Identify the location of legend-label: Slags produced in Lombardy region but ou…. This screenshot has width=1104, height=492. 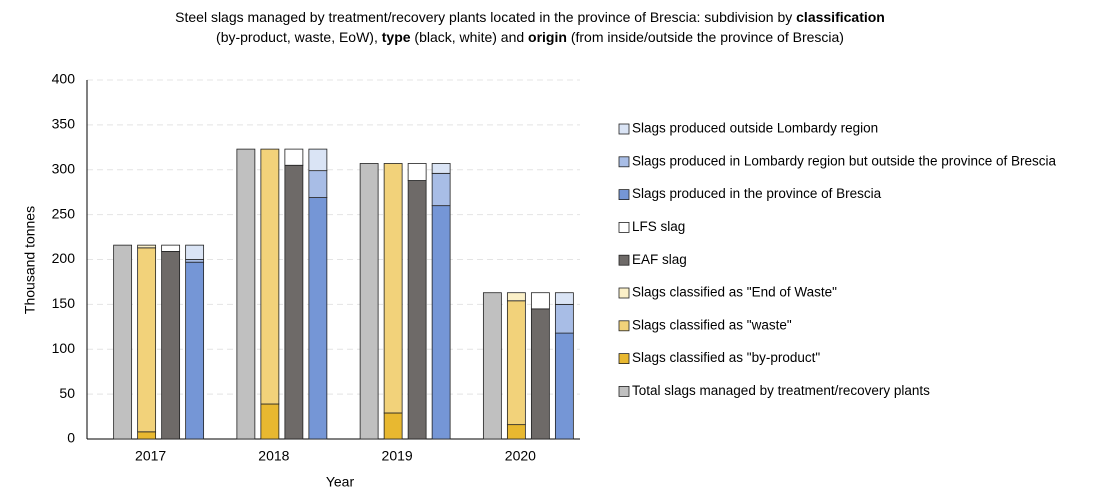
(844, 160).